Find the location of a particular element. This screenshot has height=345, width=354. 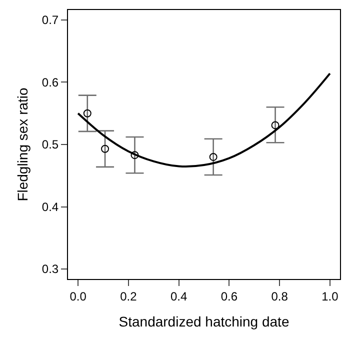

x-tick-label: 0.2 is located at coordinates (129, 296).